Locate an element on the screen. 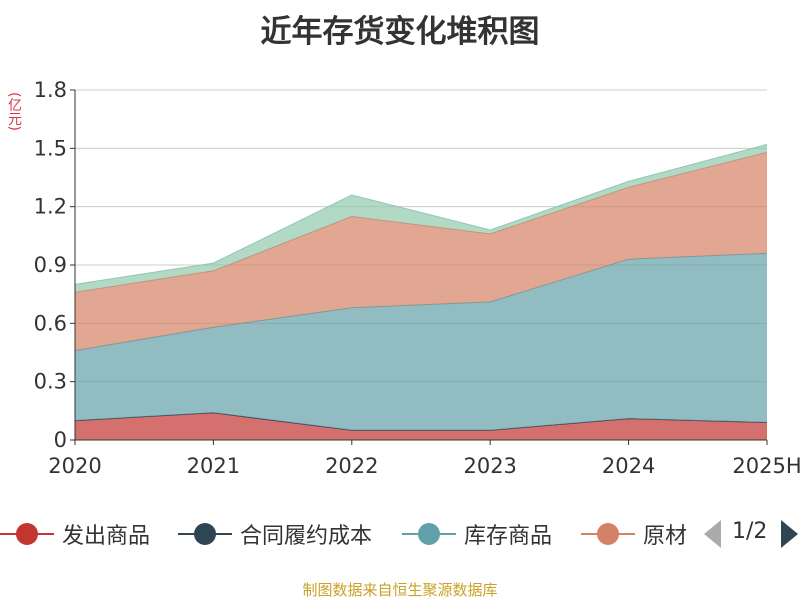  legend-pager: 1/2 is located at coordinates (750, 534).